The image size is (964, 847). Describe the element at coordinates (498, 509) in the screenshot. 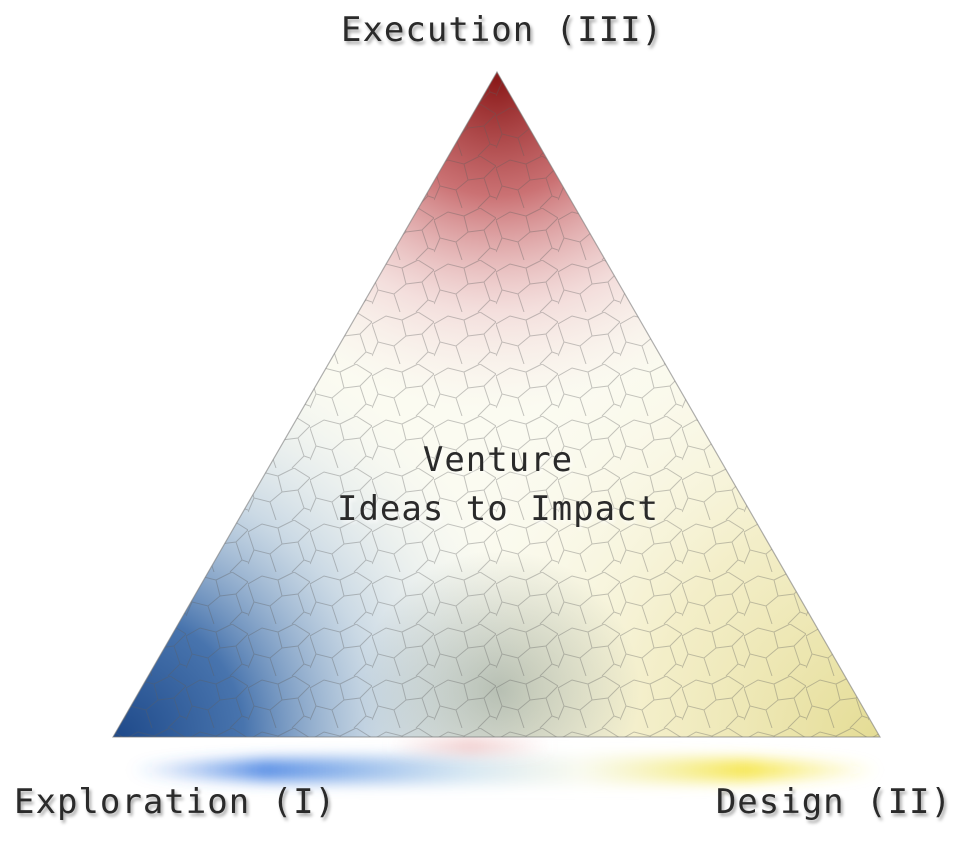

I see `center-subtitle: Ideas to Impact` at that location.